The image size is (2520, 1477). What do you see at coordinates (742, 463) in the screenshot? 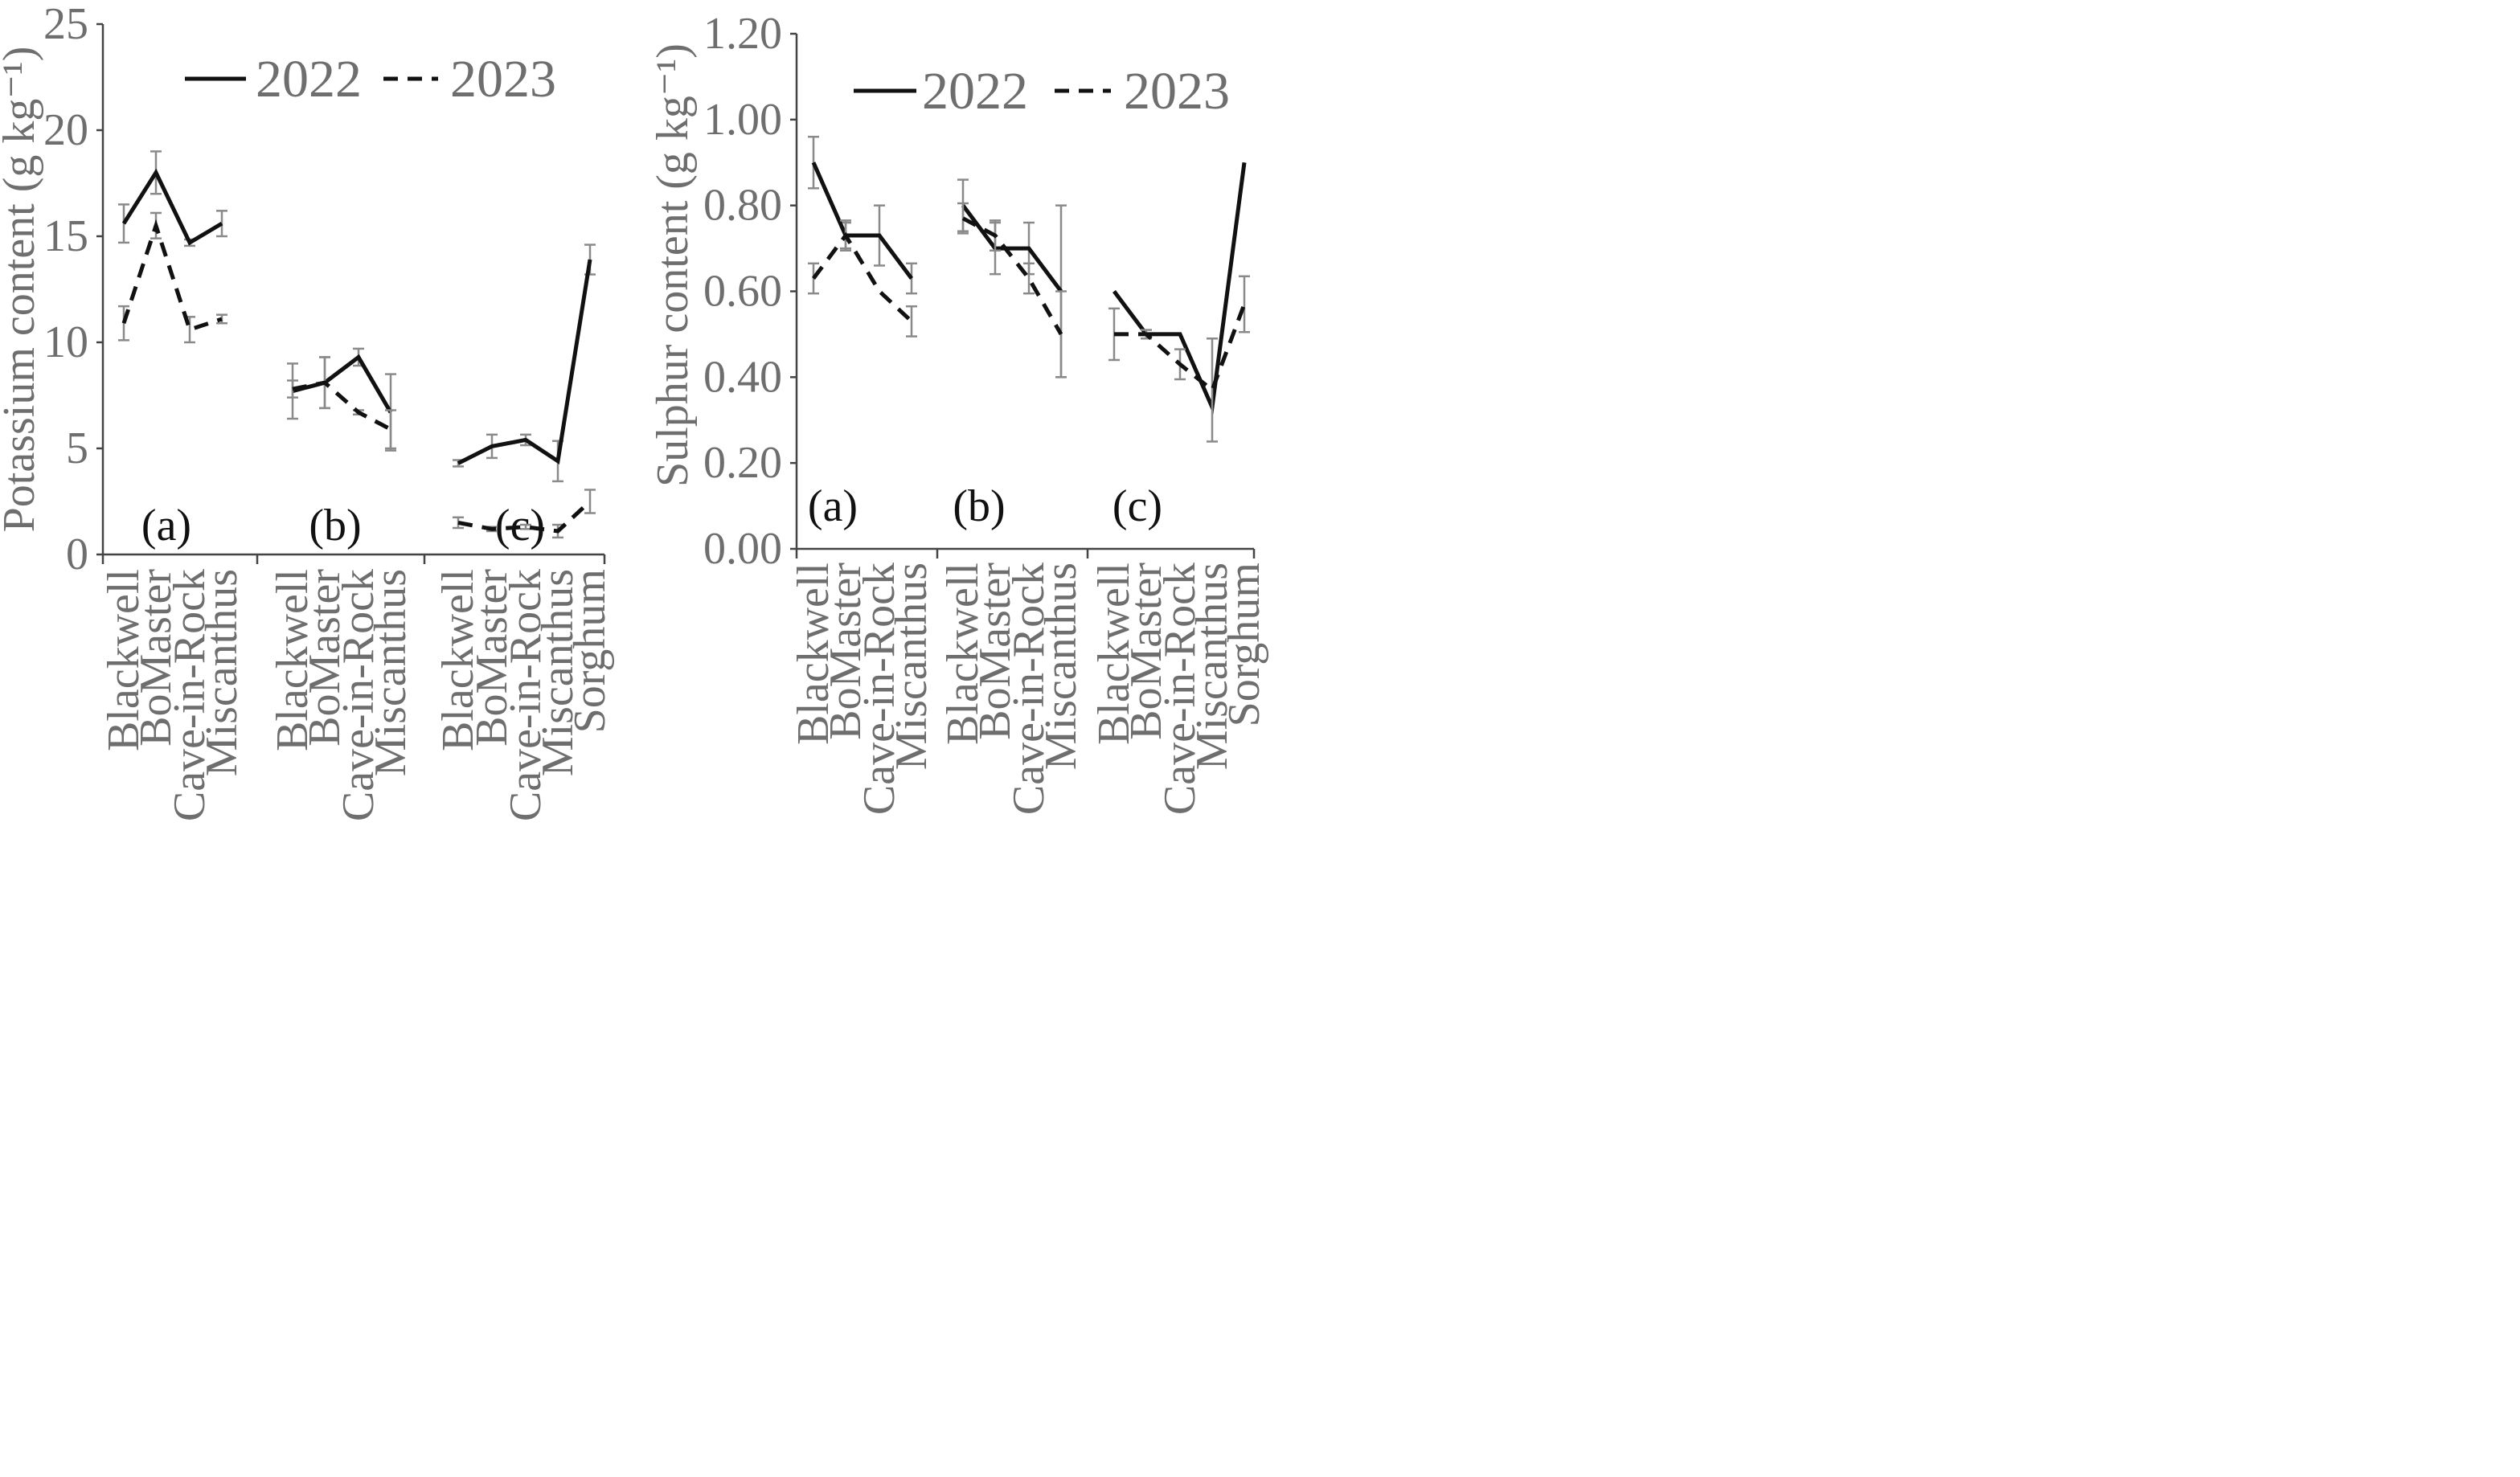
I see `sulphur-y-tick-label: 0.20` at bounding box center [742, 463].